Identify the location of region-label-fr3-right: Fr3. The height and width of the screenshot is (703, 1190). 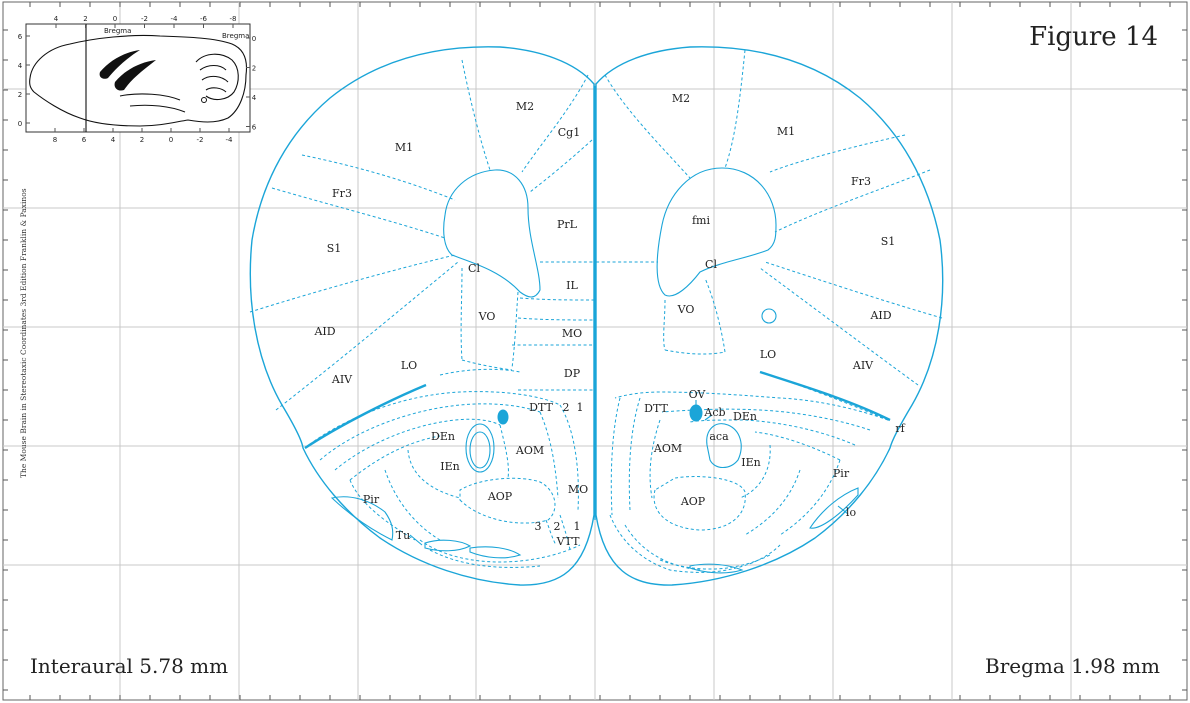
(861, 181).